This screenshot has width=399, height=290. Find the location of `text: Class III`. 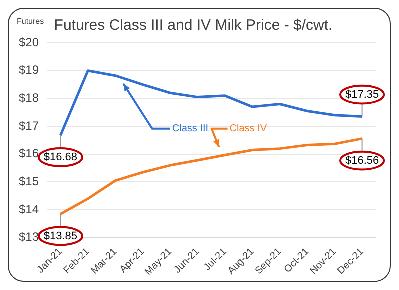

text: Class III is located at coordinates (190, 129).